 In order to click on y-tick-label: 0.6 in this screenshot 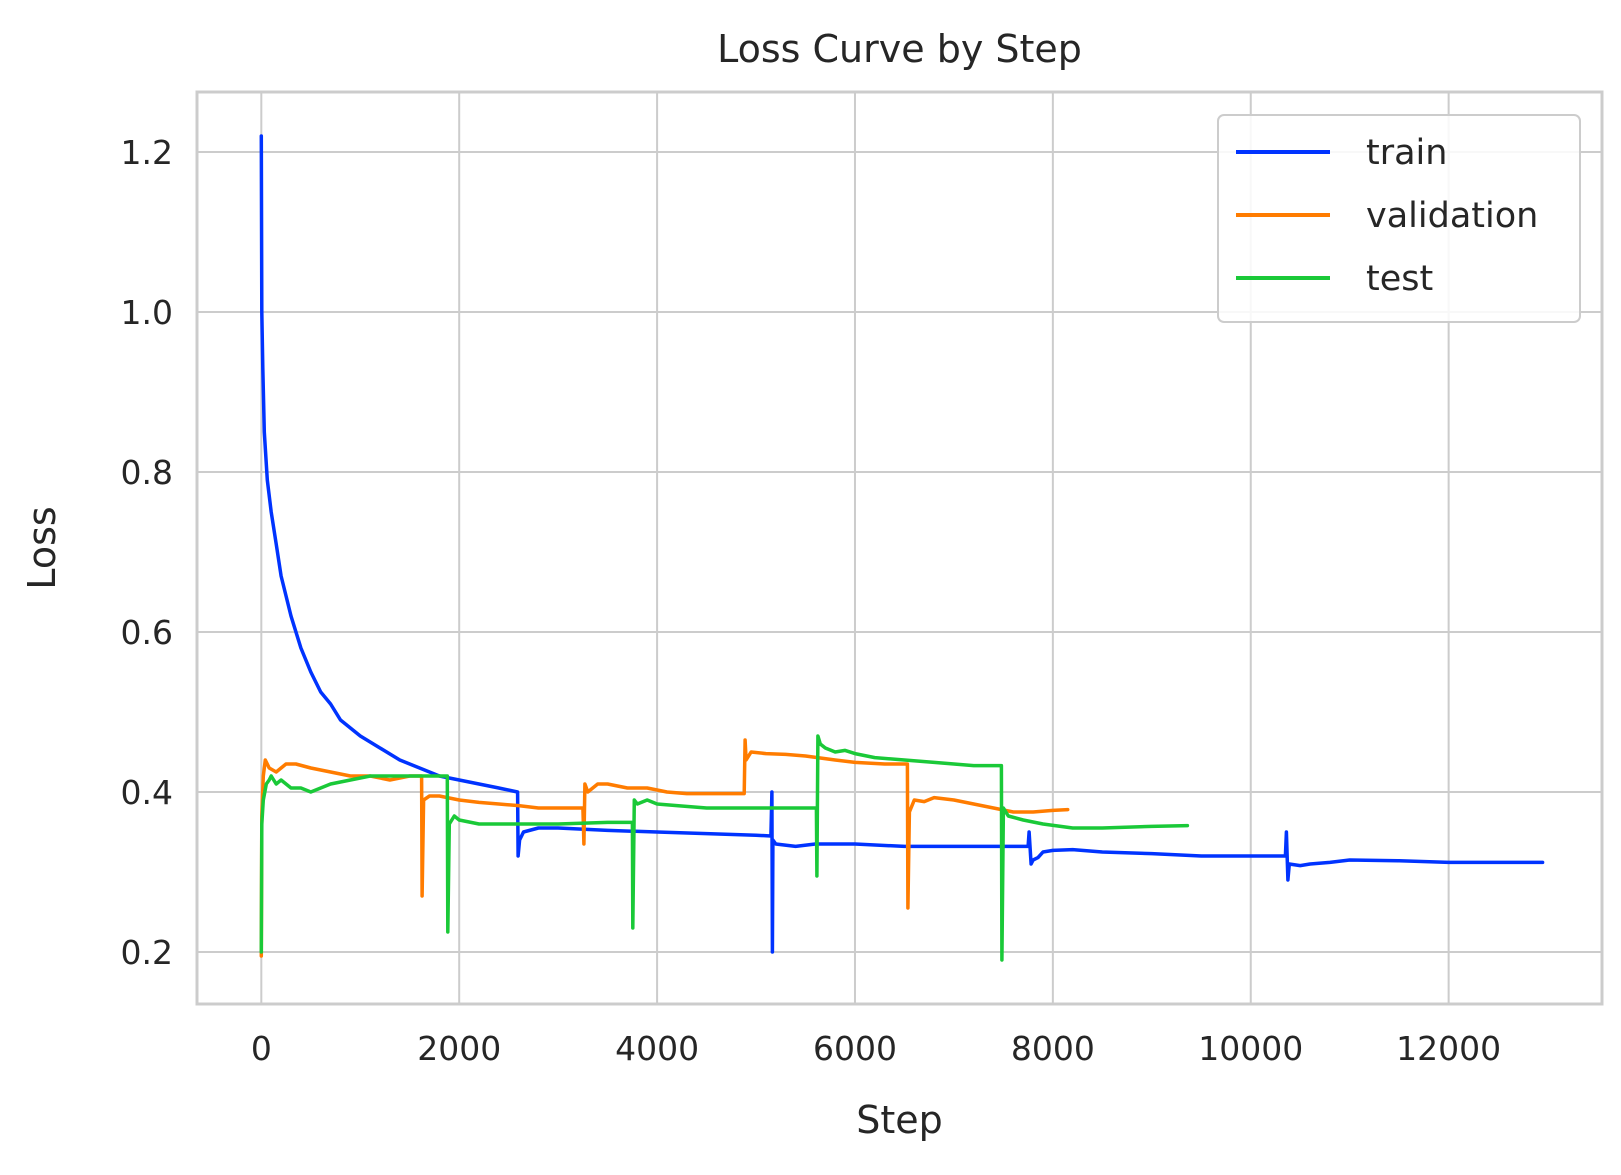, I will do `click(147, 632)`.